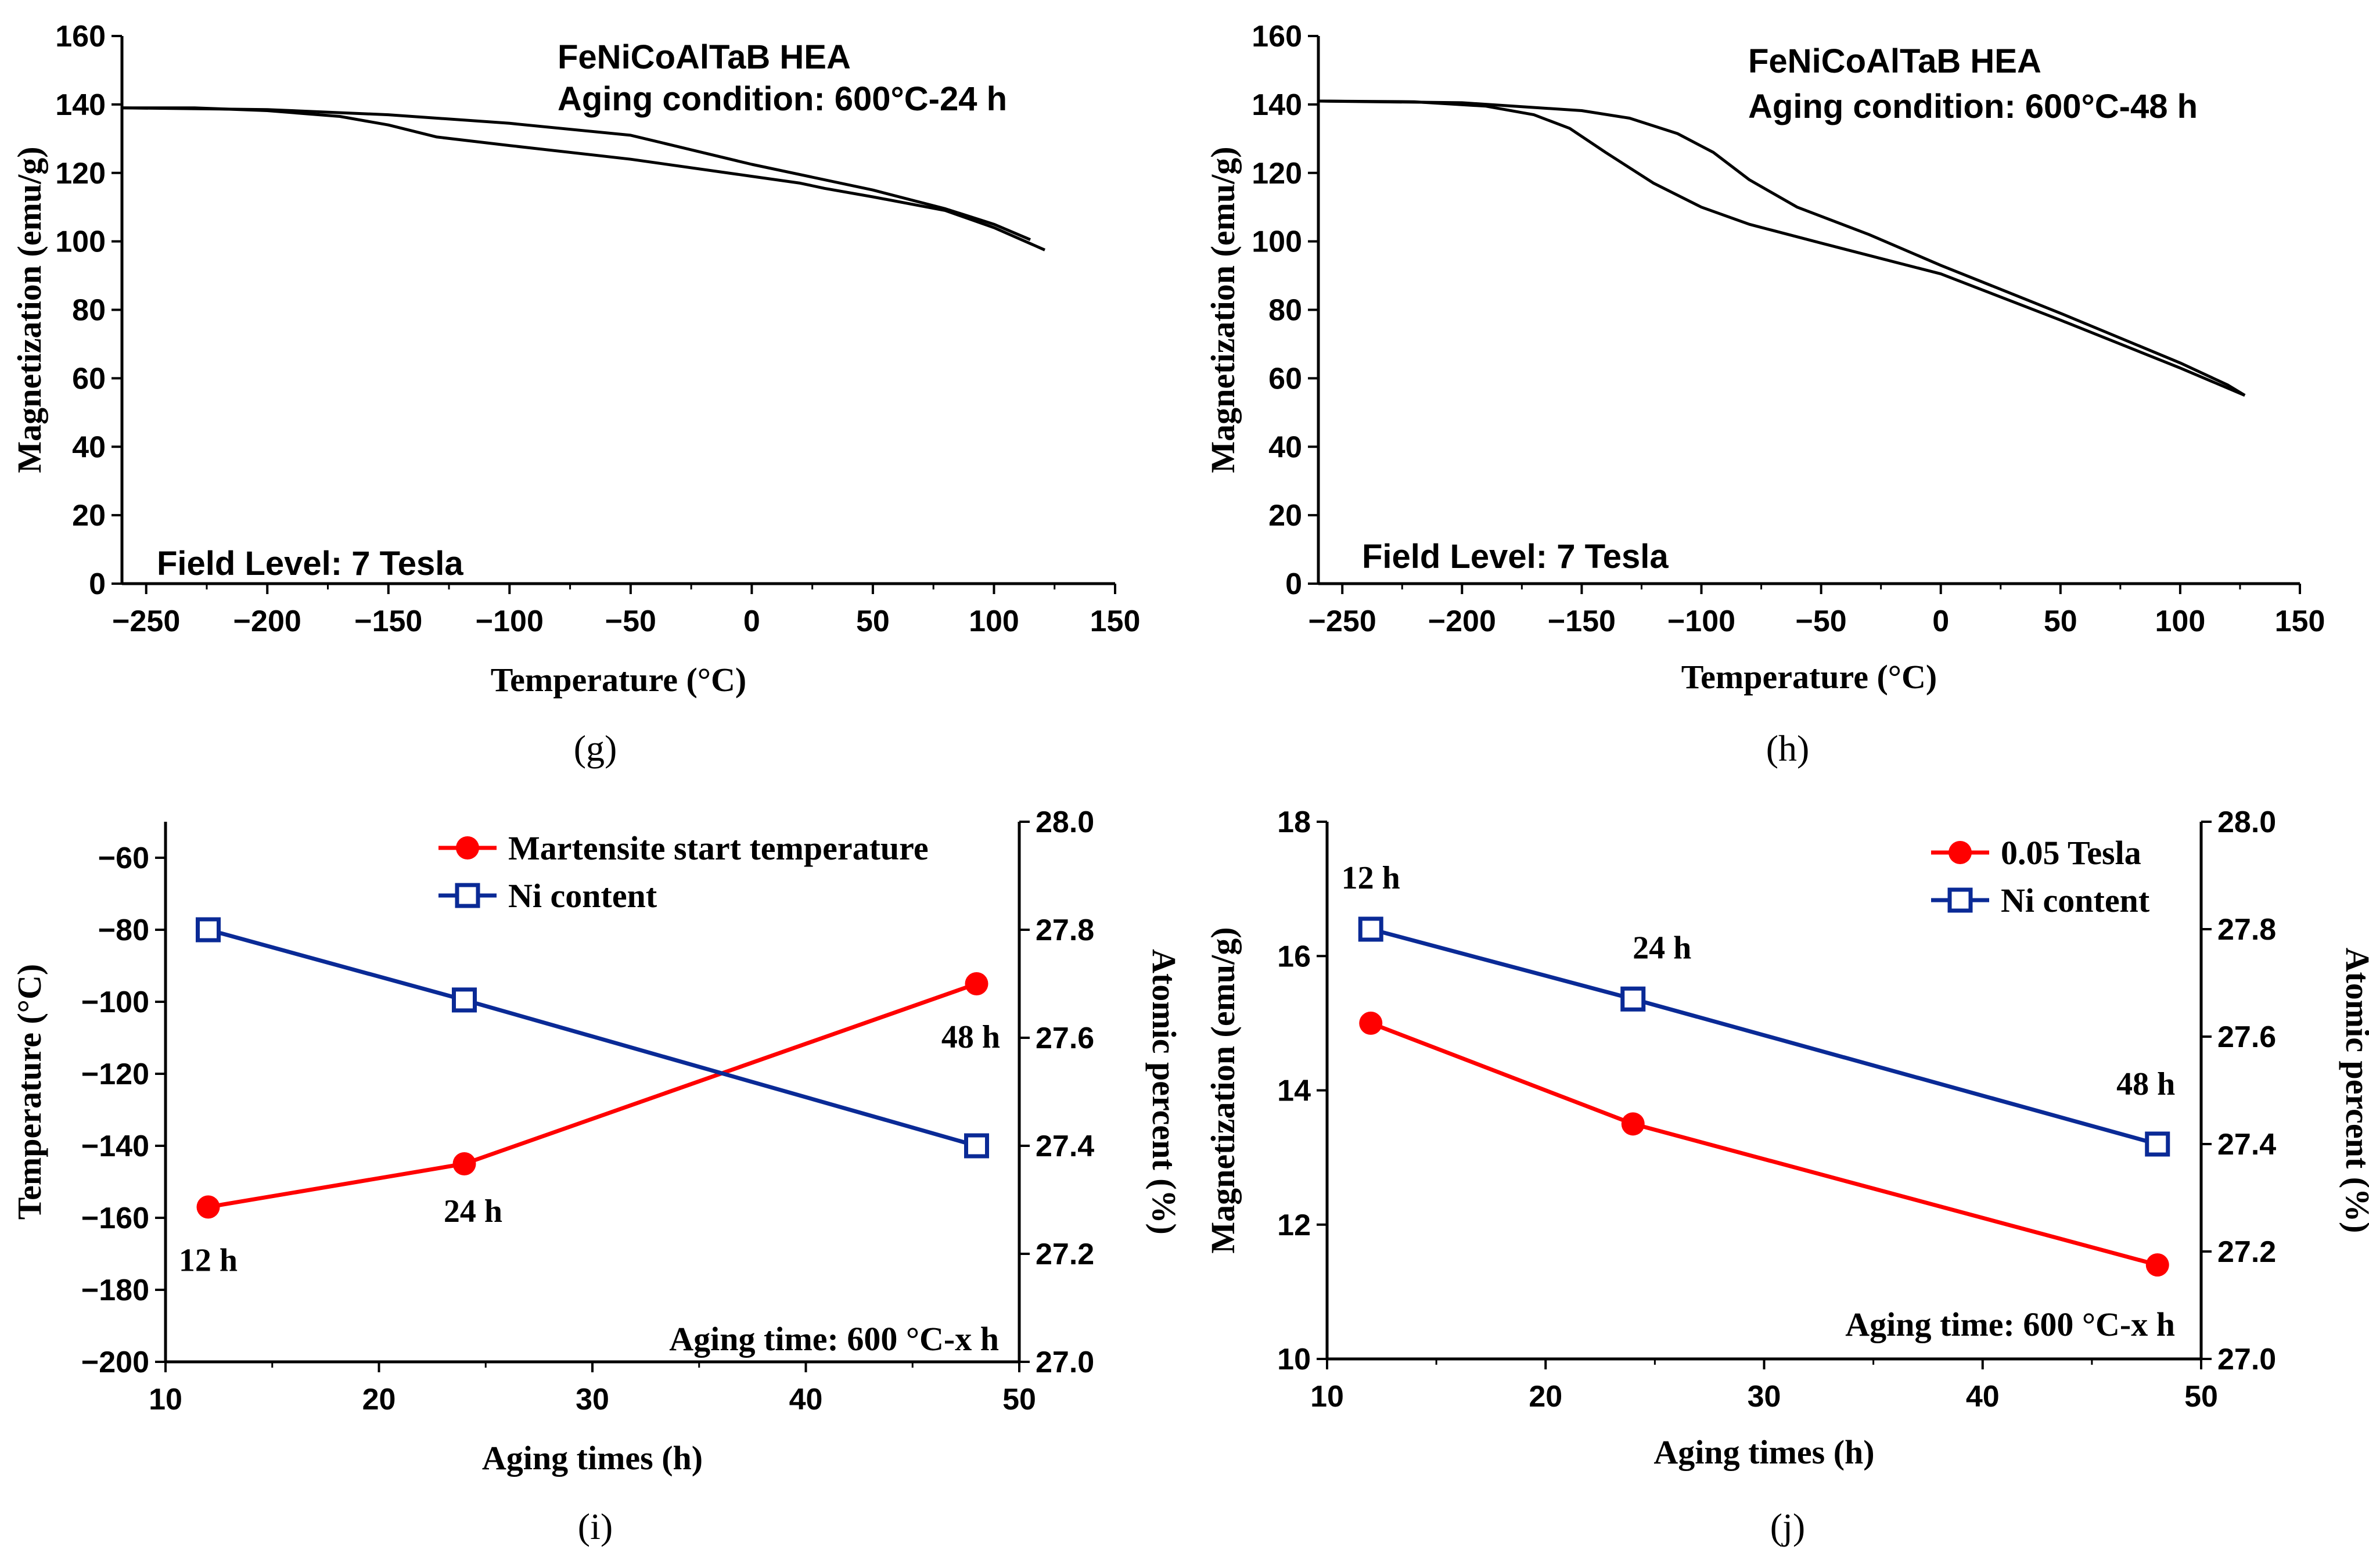 Image resolution: width=2369 pixels, height=1568 pixels. I want to click on y2-axis-label: Atomic percent (%), so click(2354, 1090).